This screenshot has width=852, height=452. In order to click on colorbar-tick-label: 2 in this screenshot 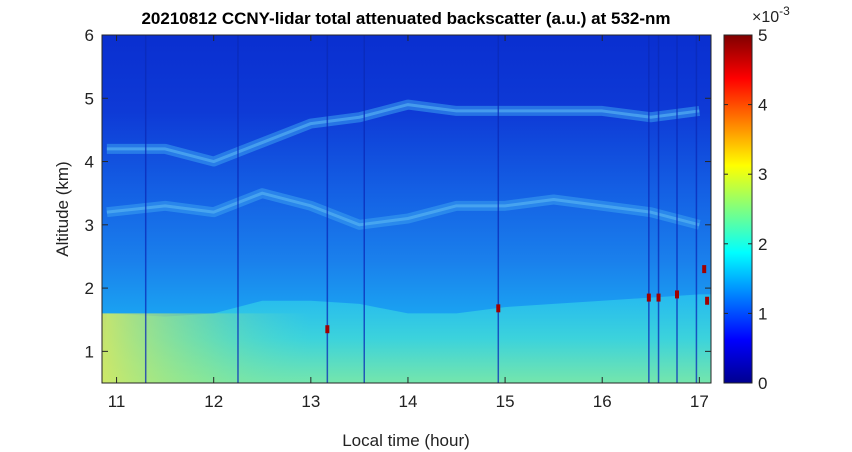, I will do `click(762, 244)`.